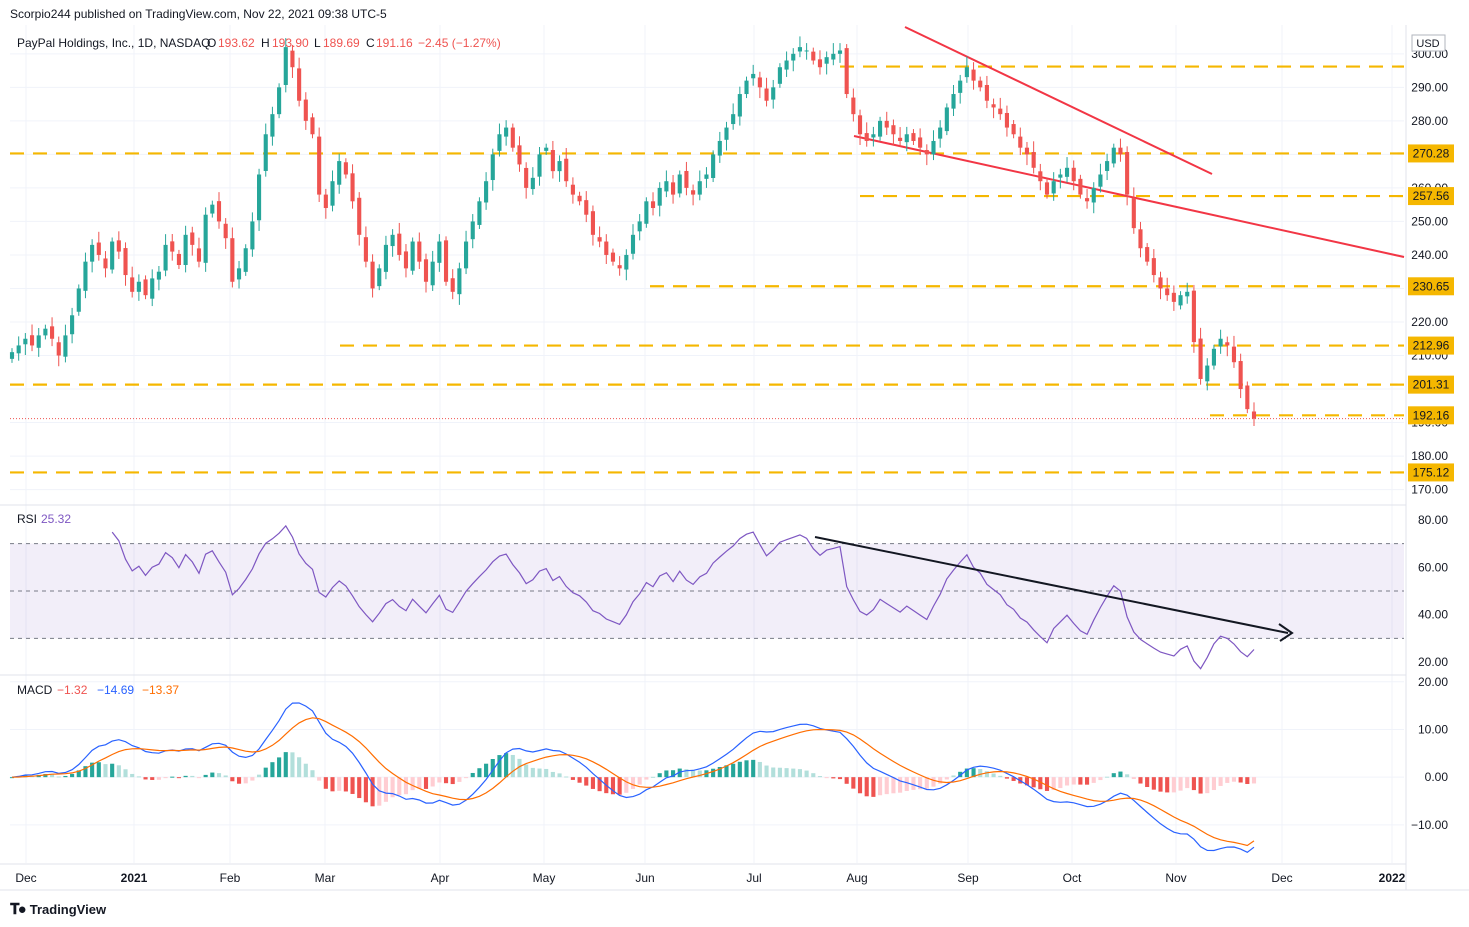 Image resolution: width=1469 pixels, height=927 pixels. I want to click on macd-signal-line, so click(633, 782).